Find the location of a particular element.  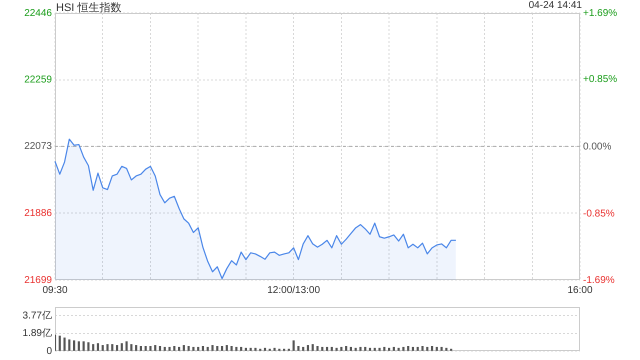

x-tick-label: 09:30 is located at coordinates (55, 290).